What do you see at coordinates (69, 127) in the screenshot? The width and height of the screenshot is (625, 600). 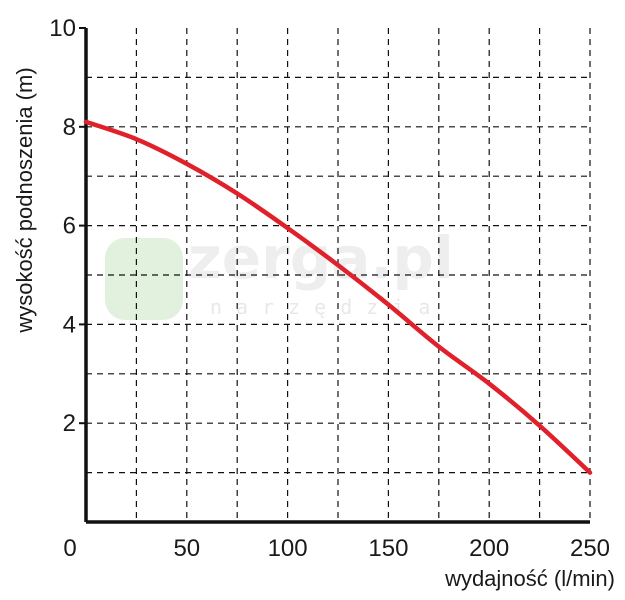 I see `y-tick-label: 8` at bounding box center [69, 127].